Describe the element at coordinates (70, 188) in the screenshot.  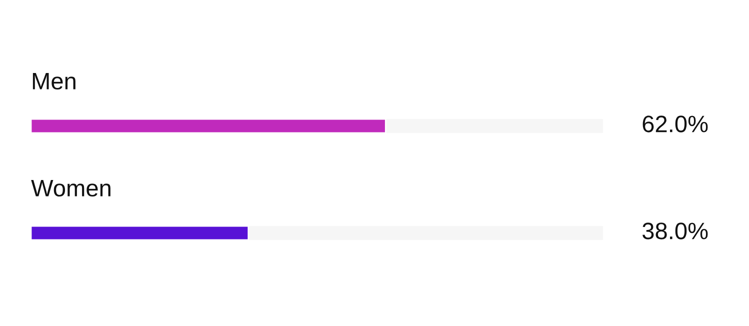
I see `y-tick-label: Women` at that location.